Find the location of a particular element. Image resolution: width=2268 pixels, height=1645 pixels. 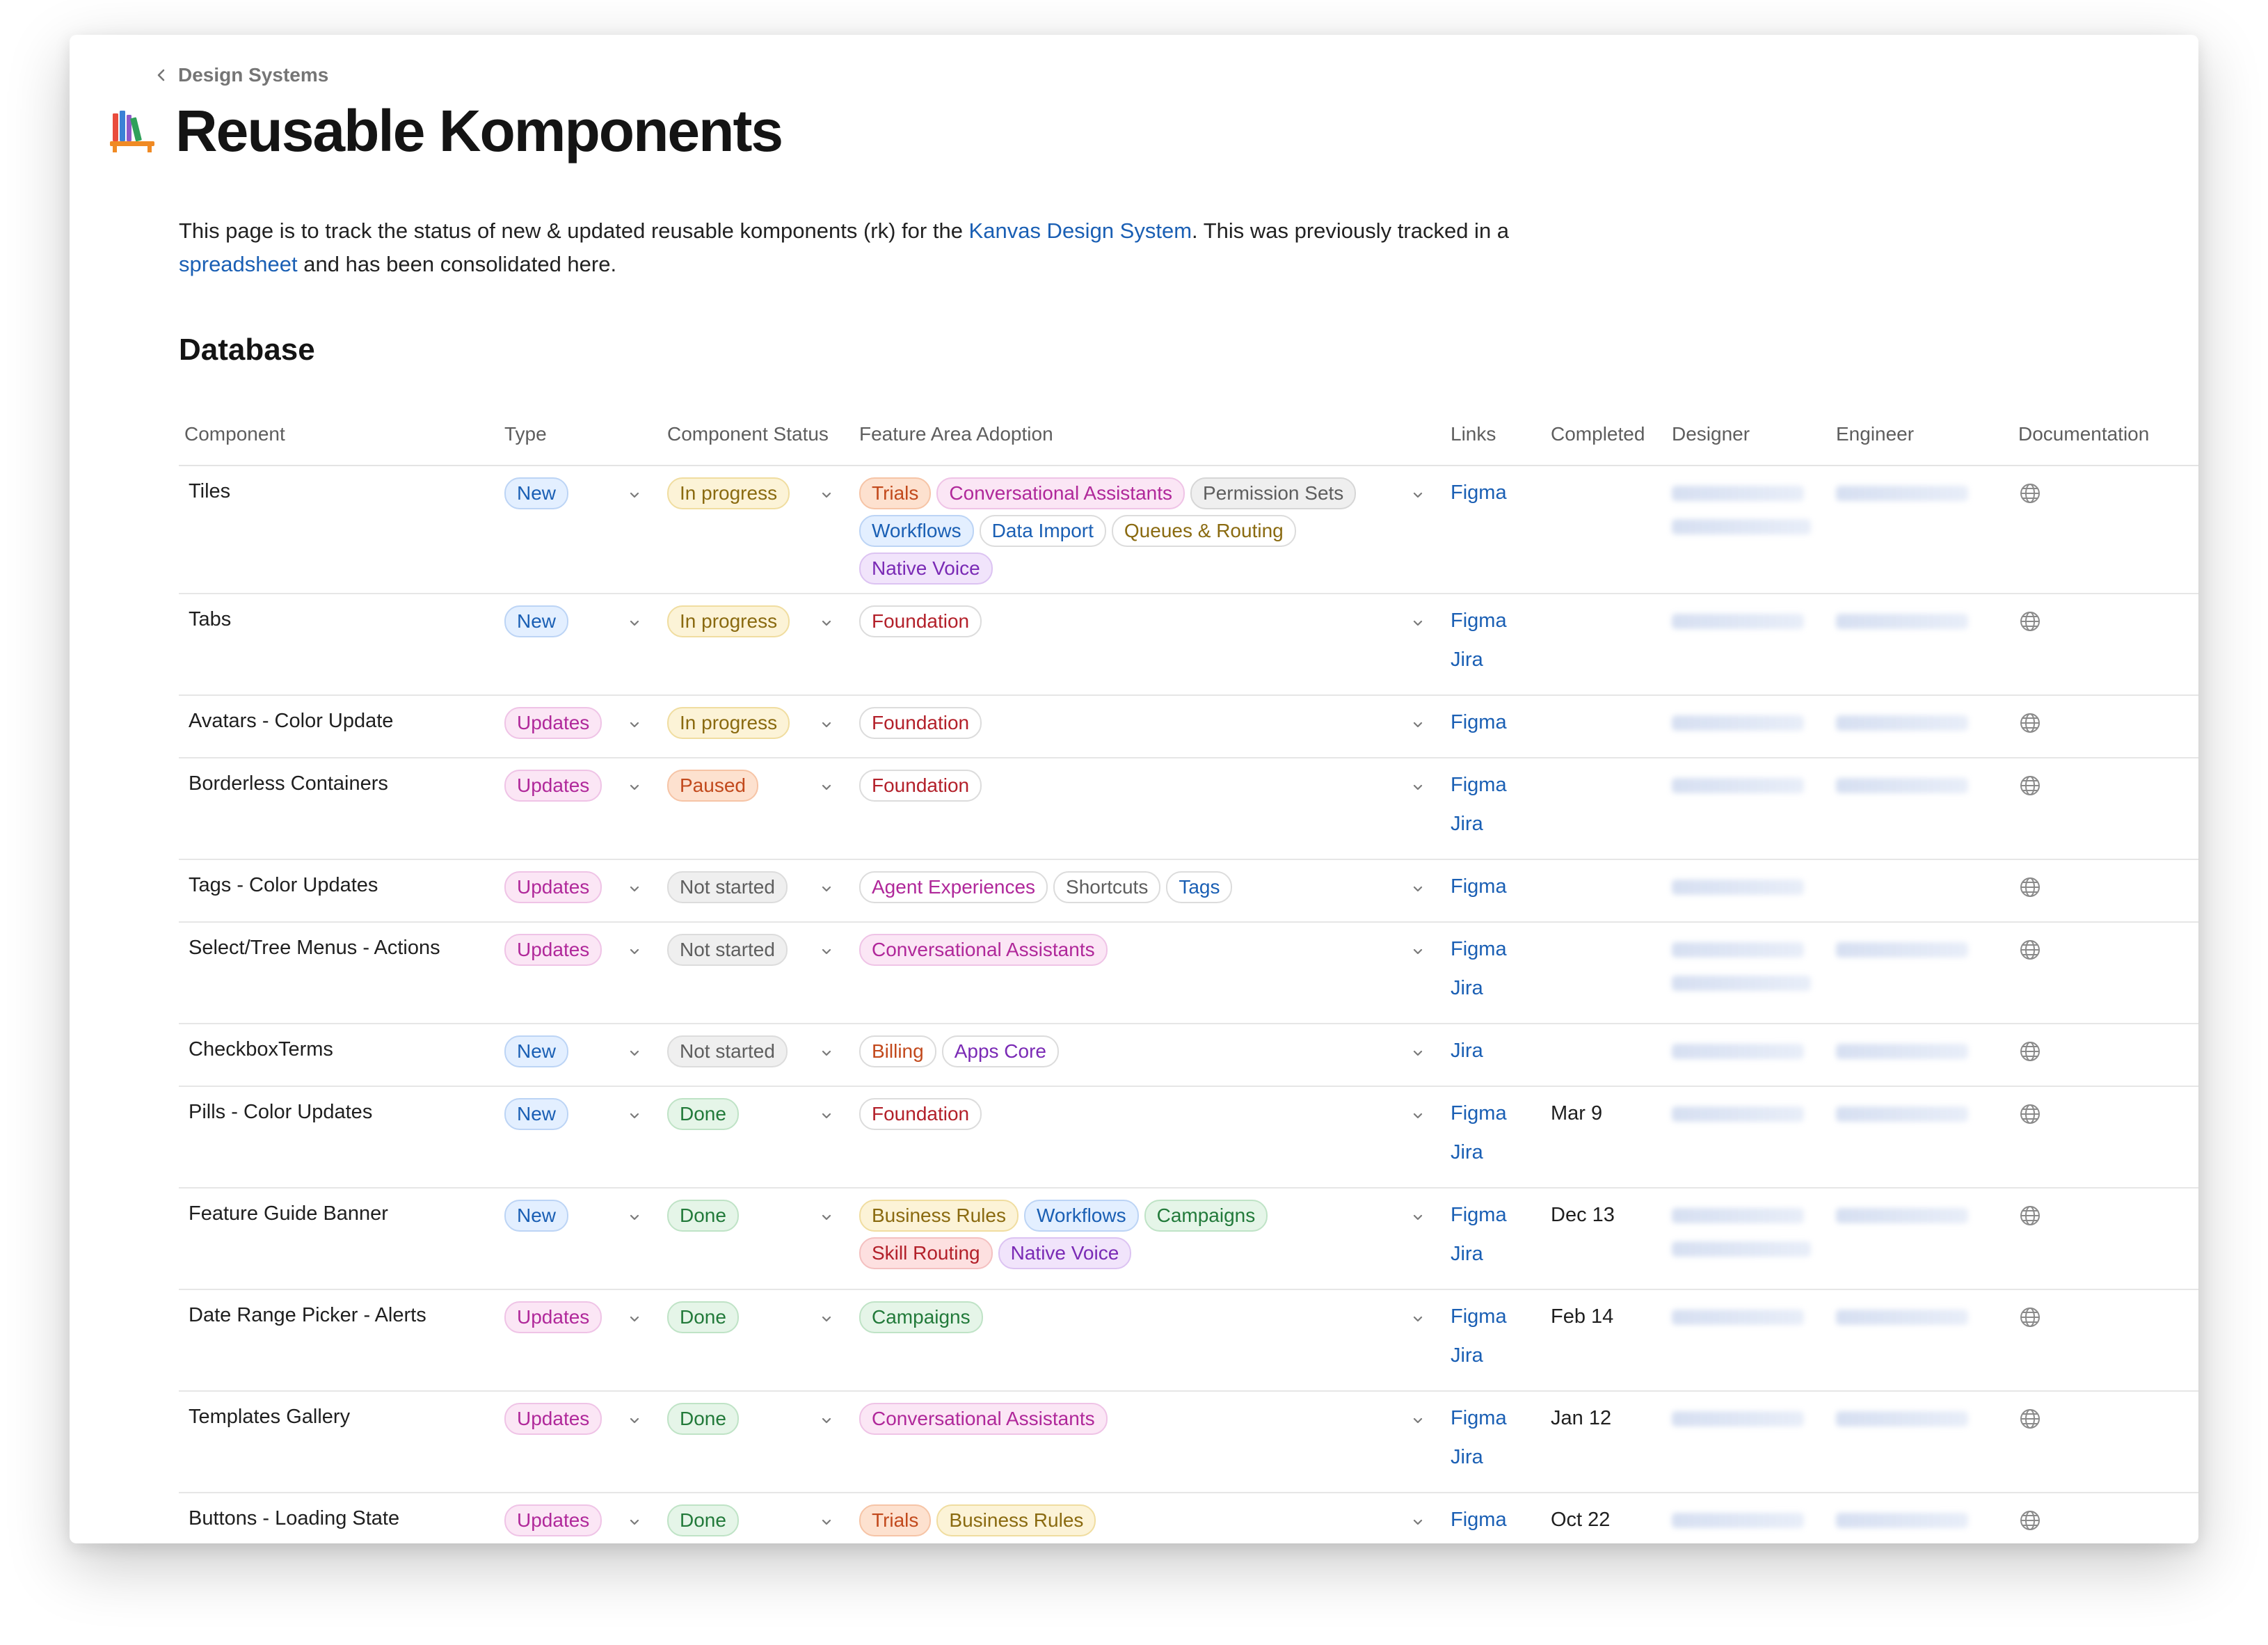

feature-area-pill: Data Import is located at coordinates (1042, 531).